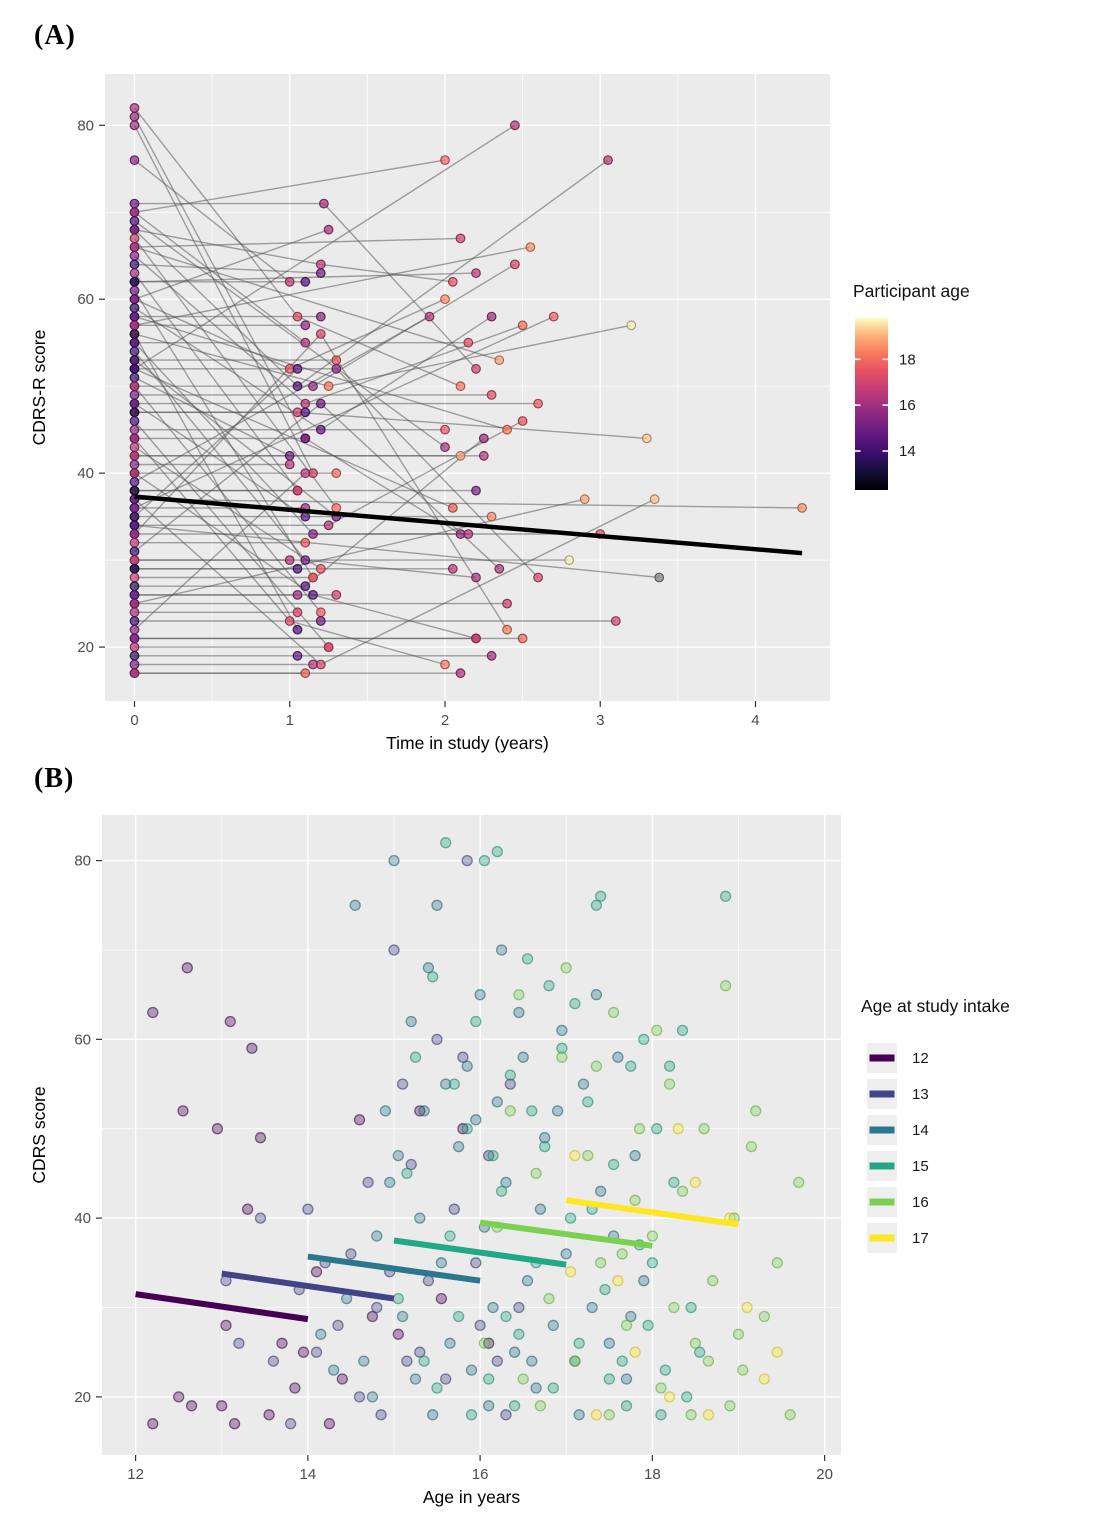 The height and width of the screenshot is (1539, 1097). I want to click on y-axis-tick-label: 60, so click(82, 1039).